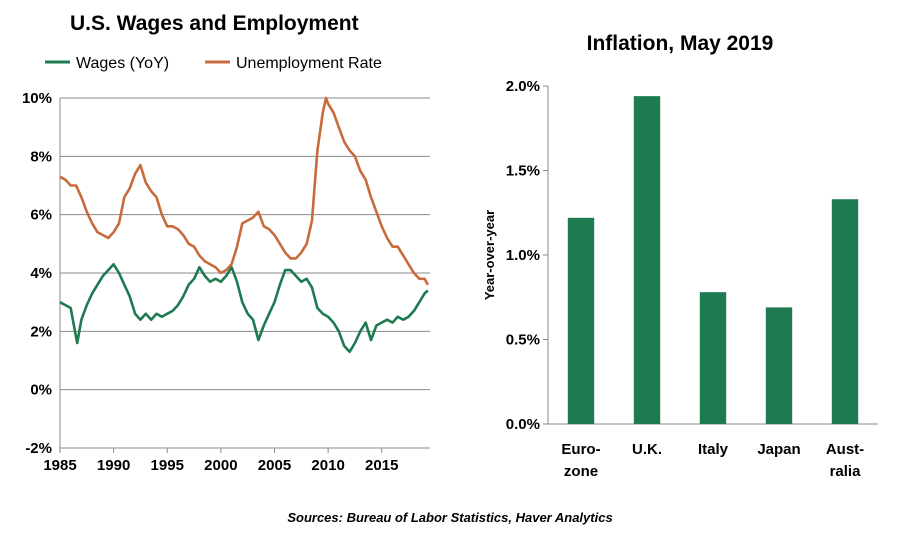  Describe the element at coordinates (523, 424) in the screenshot. I see `y-tick-label: 0.0%` at that location.